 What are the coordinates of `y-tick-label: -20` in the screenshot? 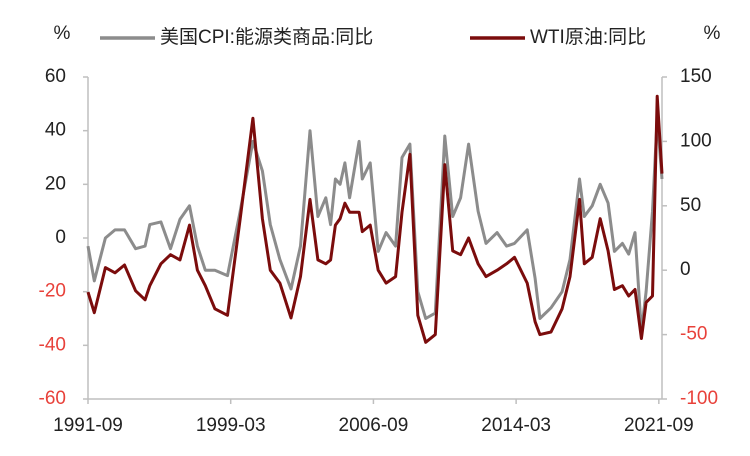 It's located at (52, 291).